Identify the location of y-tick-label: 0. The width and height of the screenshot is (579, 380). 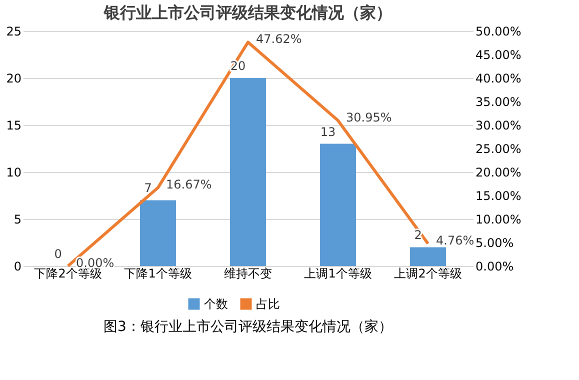
(18, 267).